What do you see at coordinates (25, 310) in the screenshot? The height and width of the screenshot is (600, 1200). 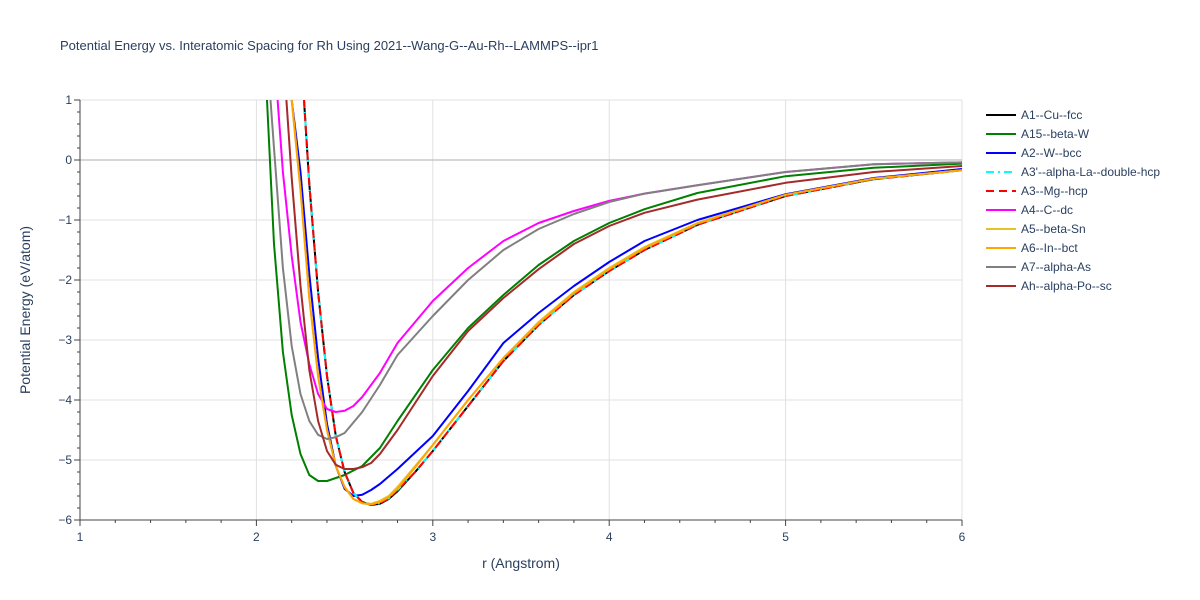 I see `y-axis-title: Potential Energy (eV/atom)` at bounding box center [25, 310].